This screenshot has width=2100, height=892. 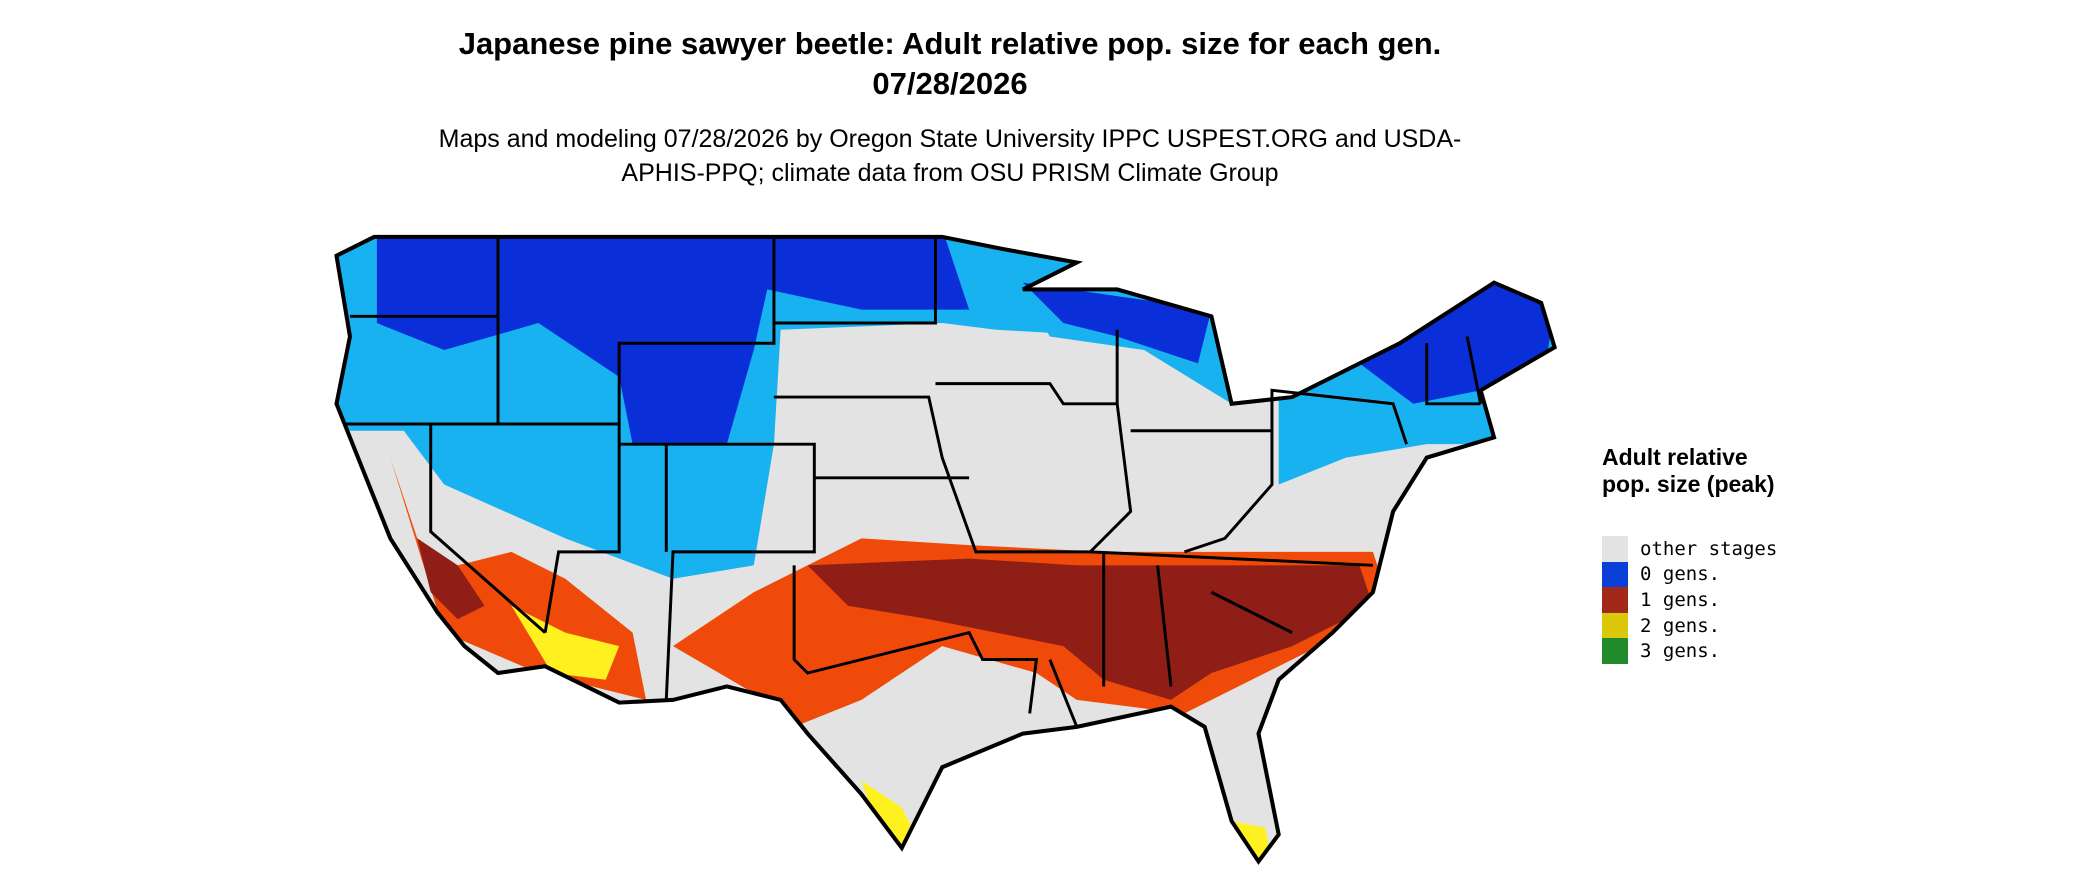 I want to click on legend-label: other stages, so click(x=1709, y=548).